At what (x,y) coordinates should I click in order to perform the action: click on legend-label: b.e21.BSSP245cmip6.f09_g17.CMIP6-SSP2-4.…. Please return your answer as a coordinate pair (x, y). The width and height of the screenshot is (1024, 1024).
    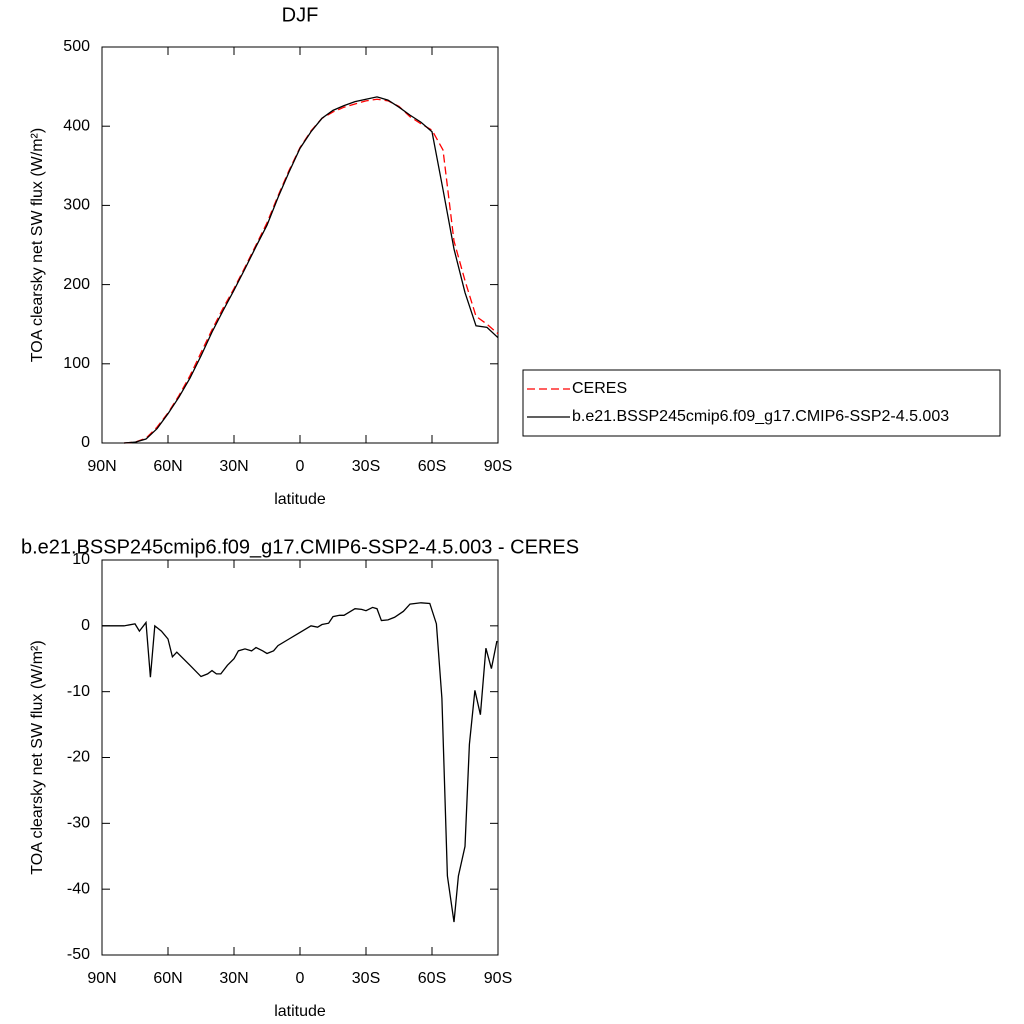
    Looking at the image, I should click on (760, 416).